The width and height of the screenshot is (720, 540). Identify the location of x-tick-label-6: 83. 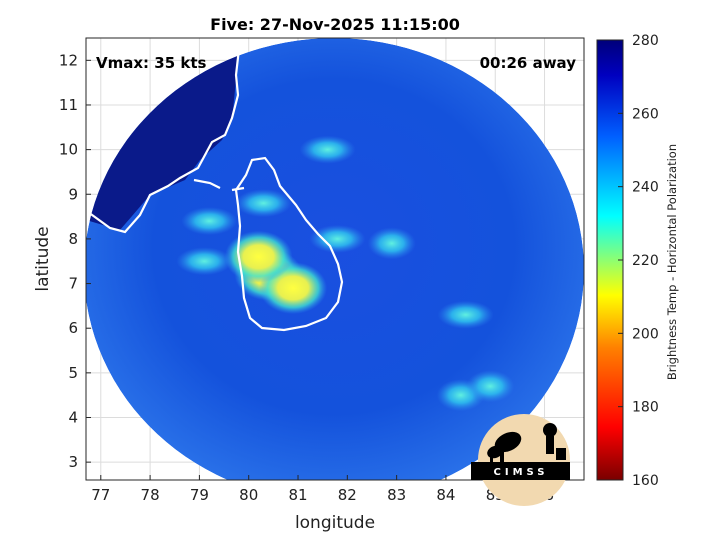
(396, 495).